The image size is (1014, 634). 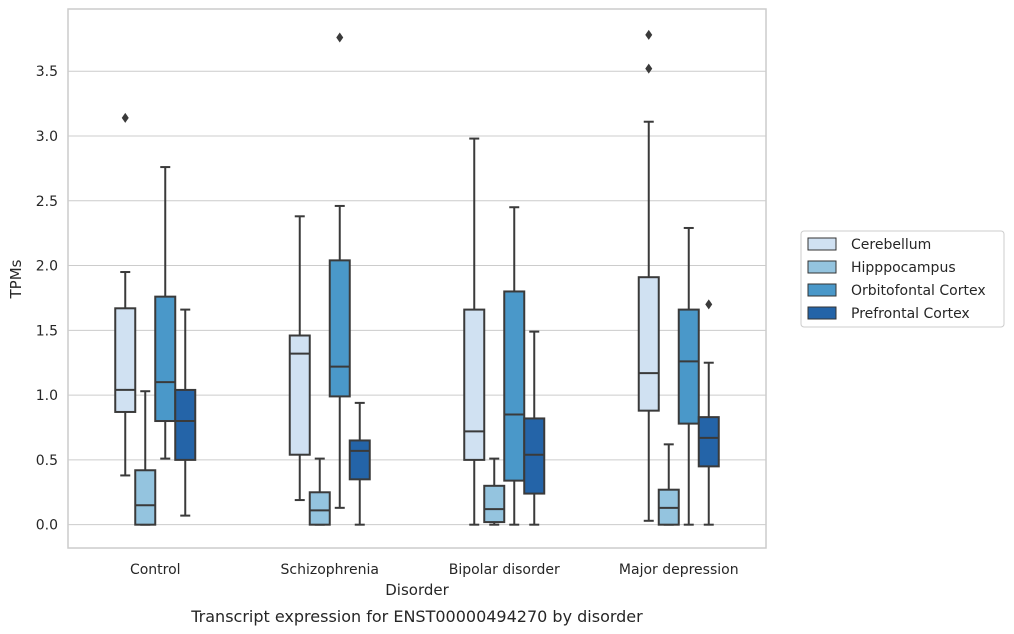 What do you see at coordinates (47, 298) in the screenshot?
I see `y-tick-labels: 0.0 0.5 1.0 1.5 2.0 2.5 3.0 3.5` at bounding box center [47, 298].